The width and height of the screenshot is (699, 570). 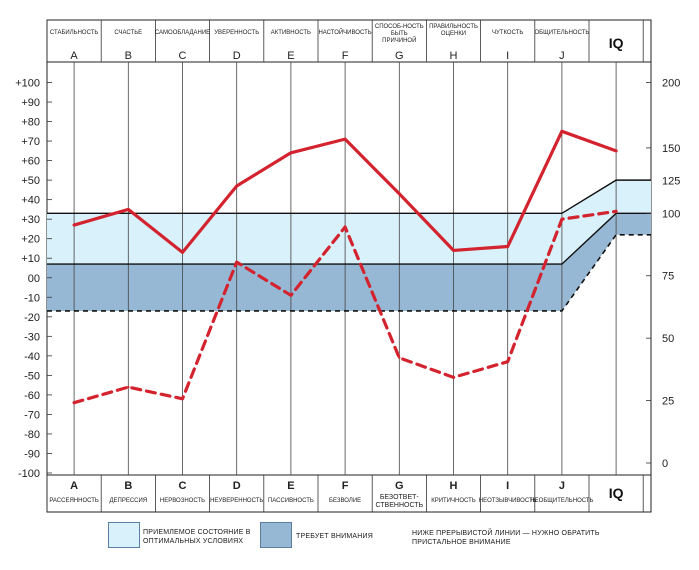 What do you see at coordinates (34, 279) in the screenshot?
I see `left-axis-label: 00` at bounding box center [34, 279].